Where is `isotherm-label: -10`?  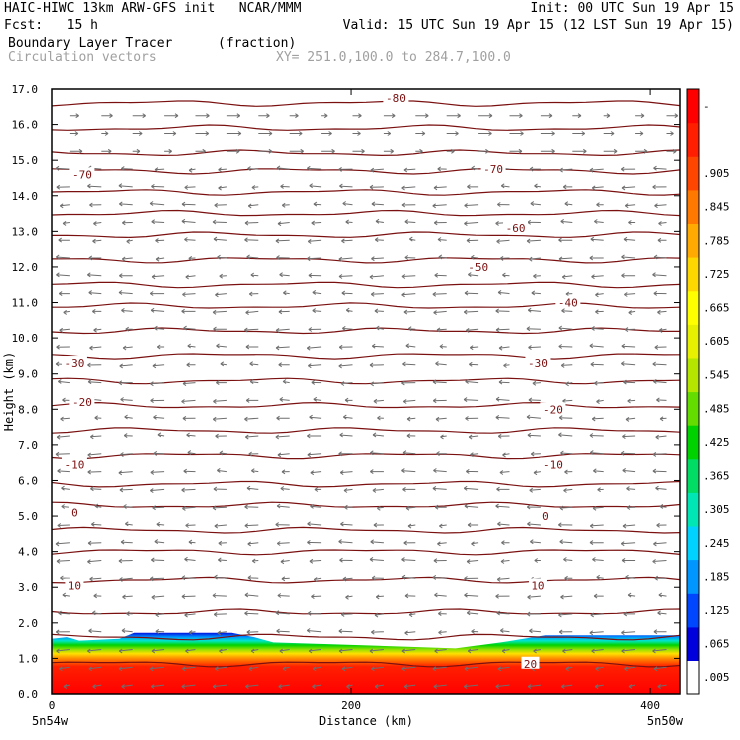
isotherm-label: -10 is located at coordinates (74, 464).